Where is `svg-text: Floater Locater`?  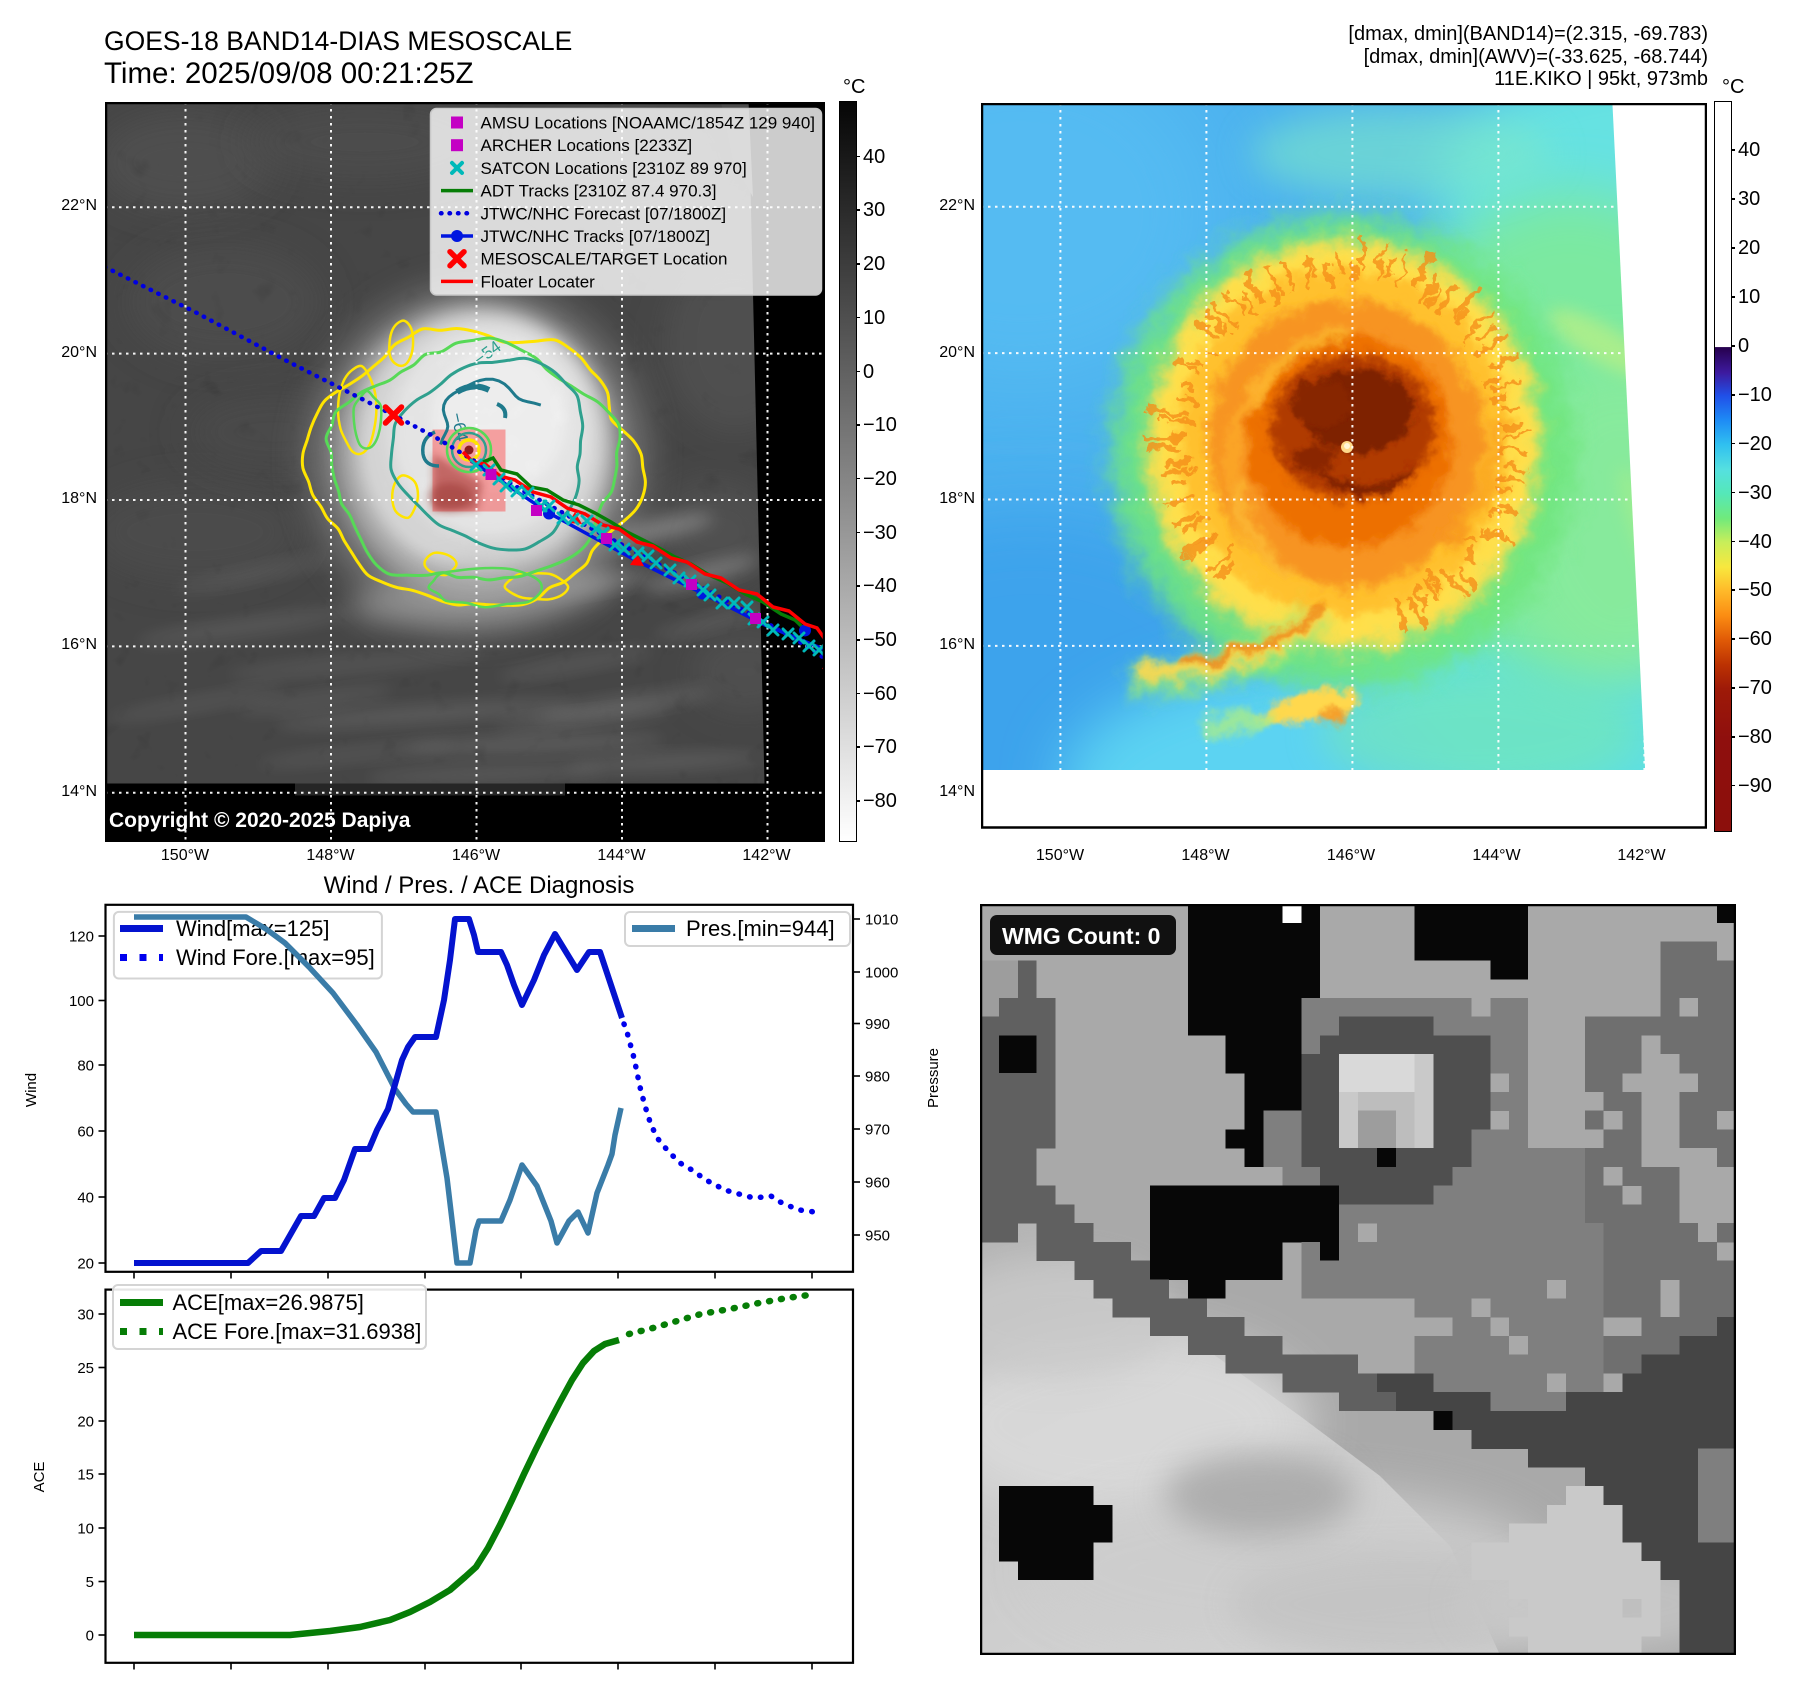
svg-text: Floater Locater is located at coordinates (537, 281).